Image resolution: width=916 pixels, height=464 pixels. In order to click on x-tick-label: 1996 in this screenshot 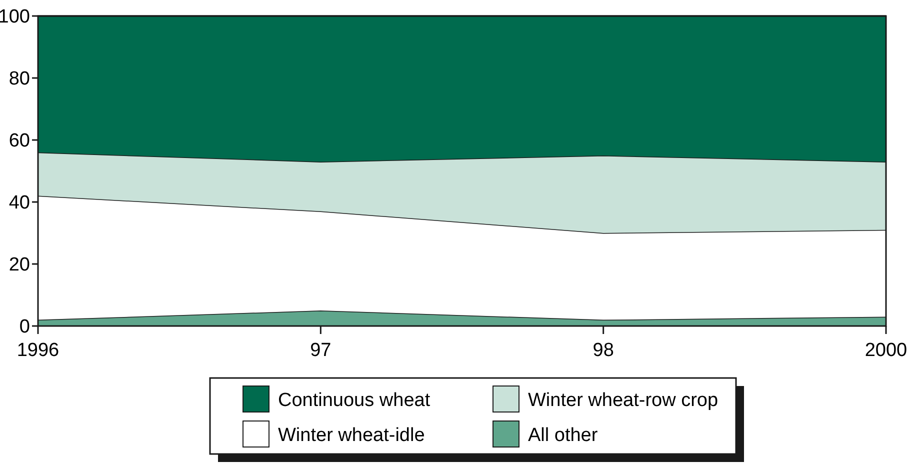, I will do `click(38, 350)`.